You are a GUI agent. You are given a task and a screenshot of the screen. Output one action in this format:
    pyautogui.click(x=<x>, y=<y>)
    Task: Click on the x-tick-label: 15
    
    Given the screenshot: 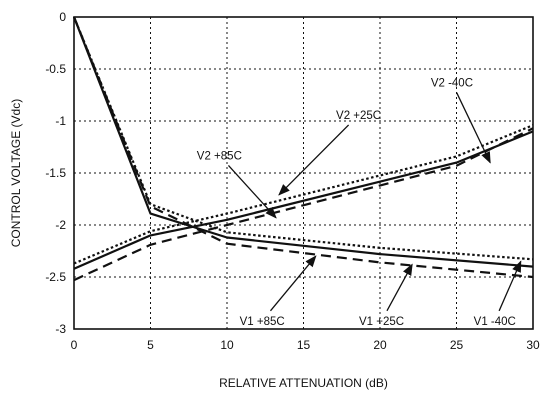 What is the action you would take?
    pyautogui.click(x=304, y=345)
    